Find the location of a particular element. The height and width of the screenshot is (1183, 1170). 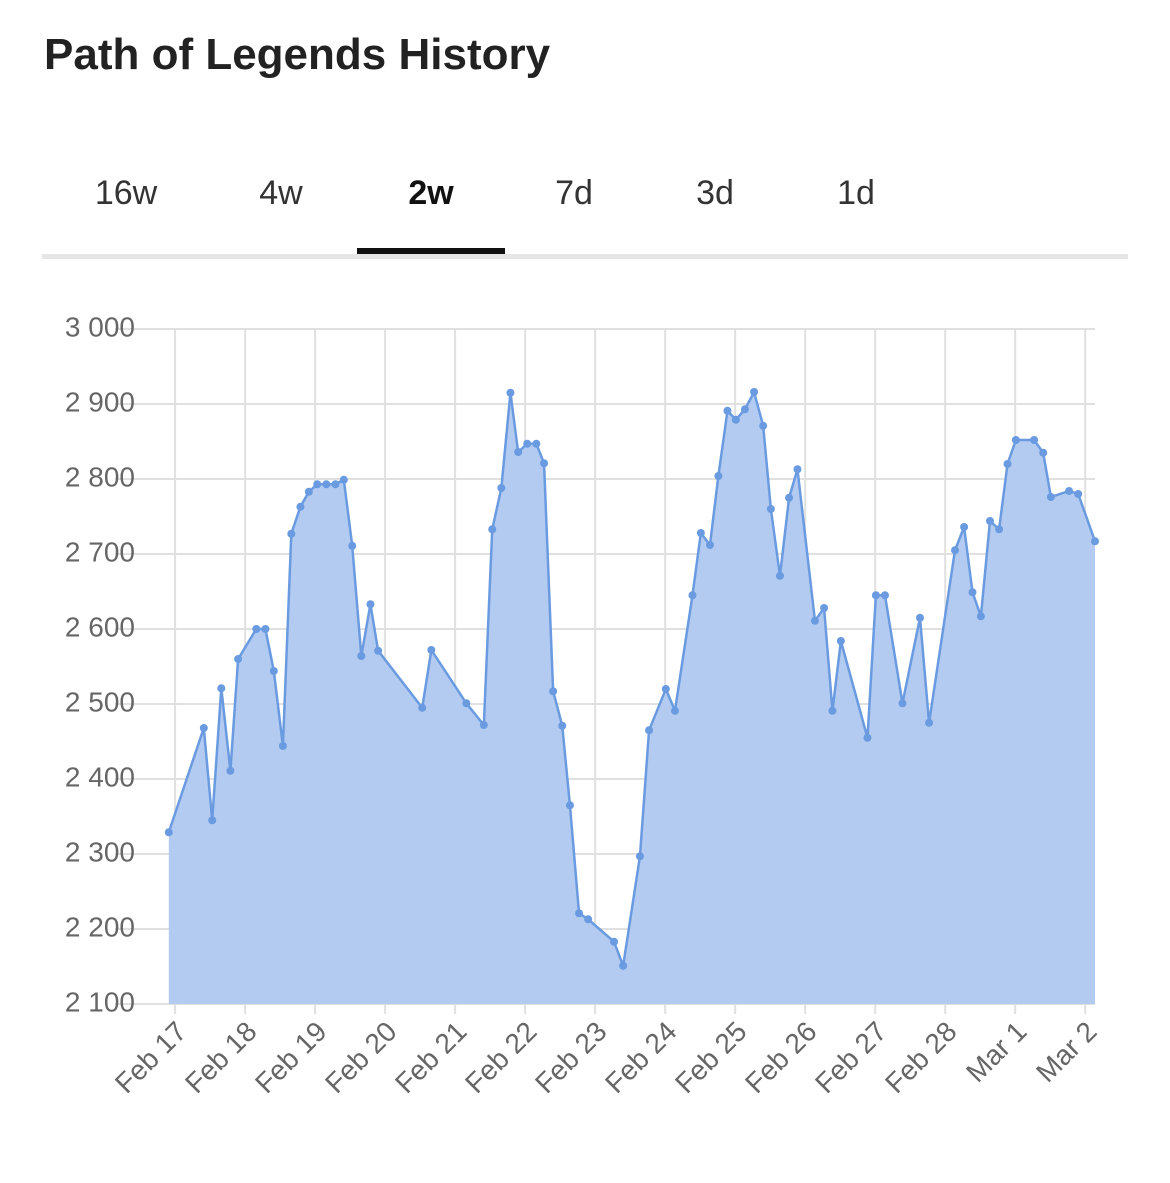

y-tick-label: 2 300 is located at coordinates (100, 851).